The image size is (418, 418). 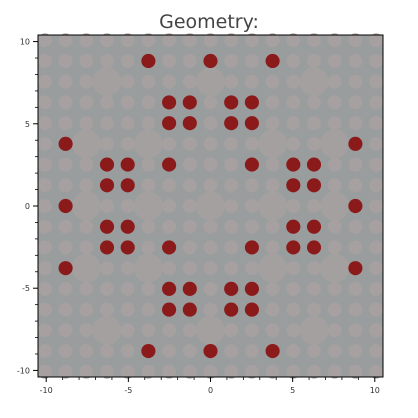 What do you see at coordinates (375, 390) in the screenshot?
I see `x-tick-label: 10` at bounding box center [375, 390].